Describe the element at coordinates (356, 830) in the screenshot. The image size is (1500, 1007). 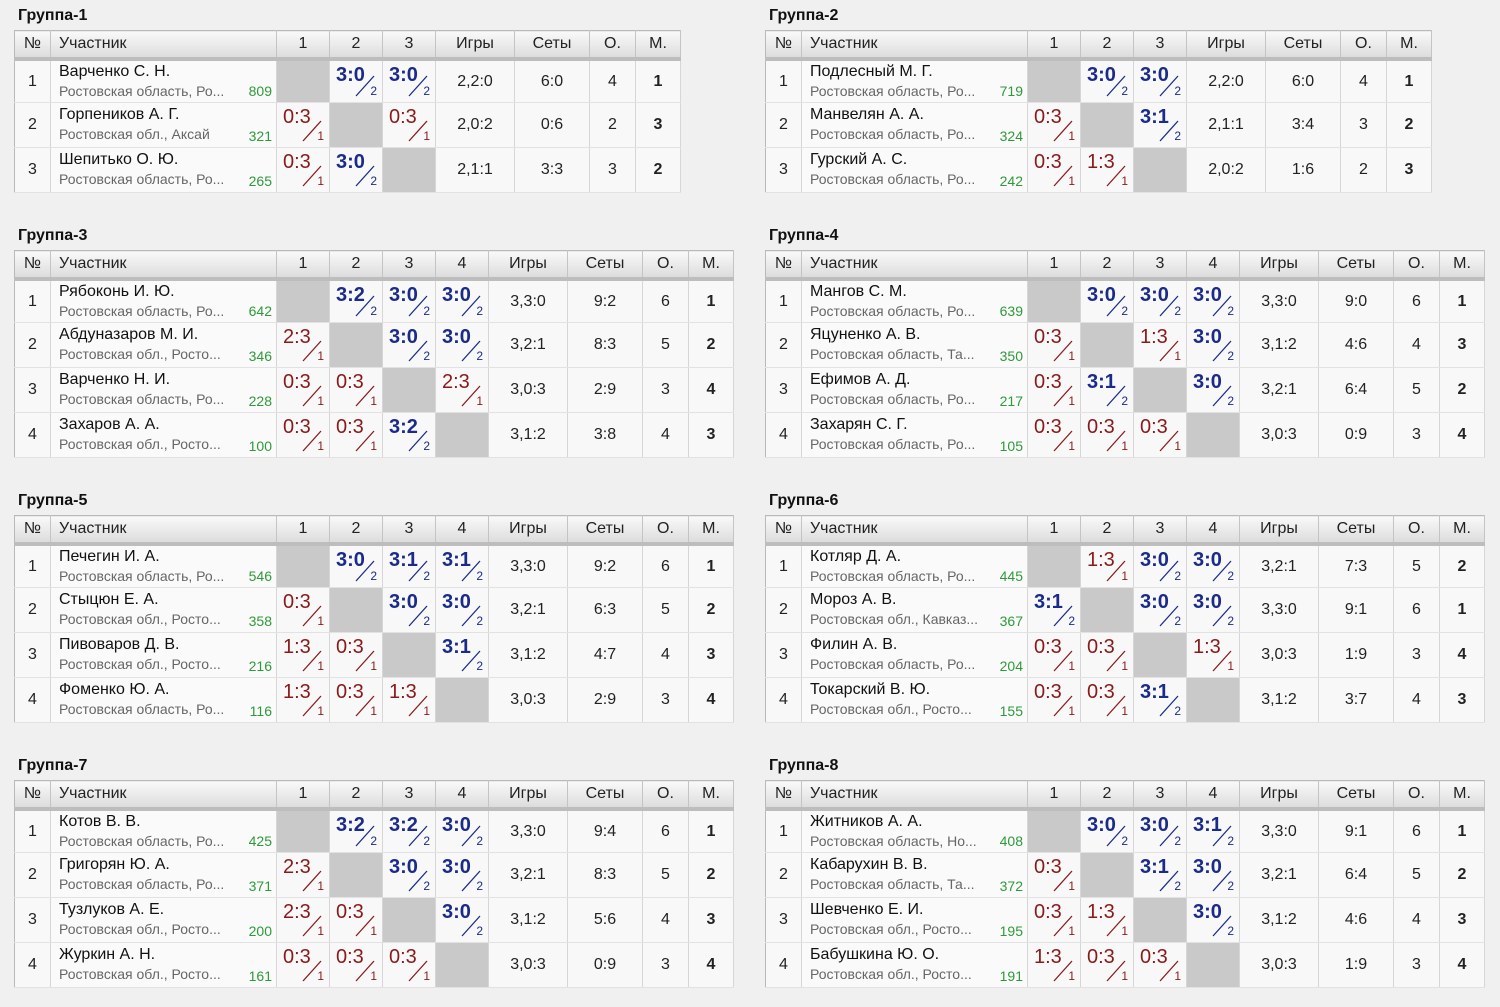
I see `match-score-cell: 3:2 2` at that location.